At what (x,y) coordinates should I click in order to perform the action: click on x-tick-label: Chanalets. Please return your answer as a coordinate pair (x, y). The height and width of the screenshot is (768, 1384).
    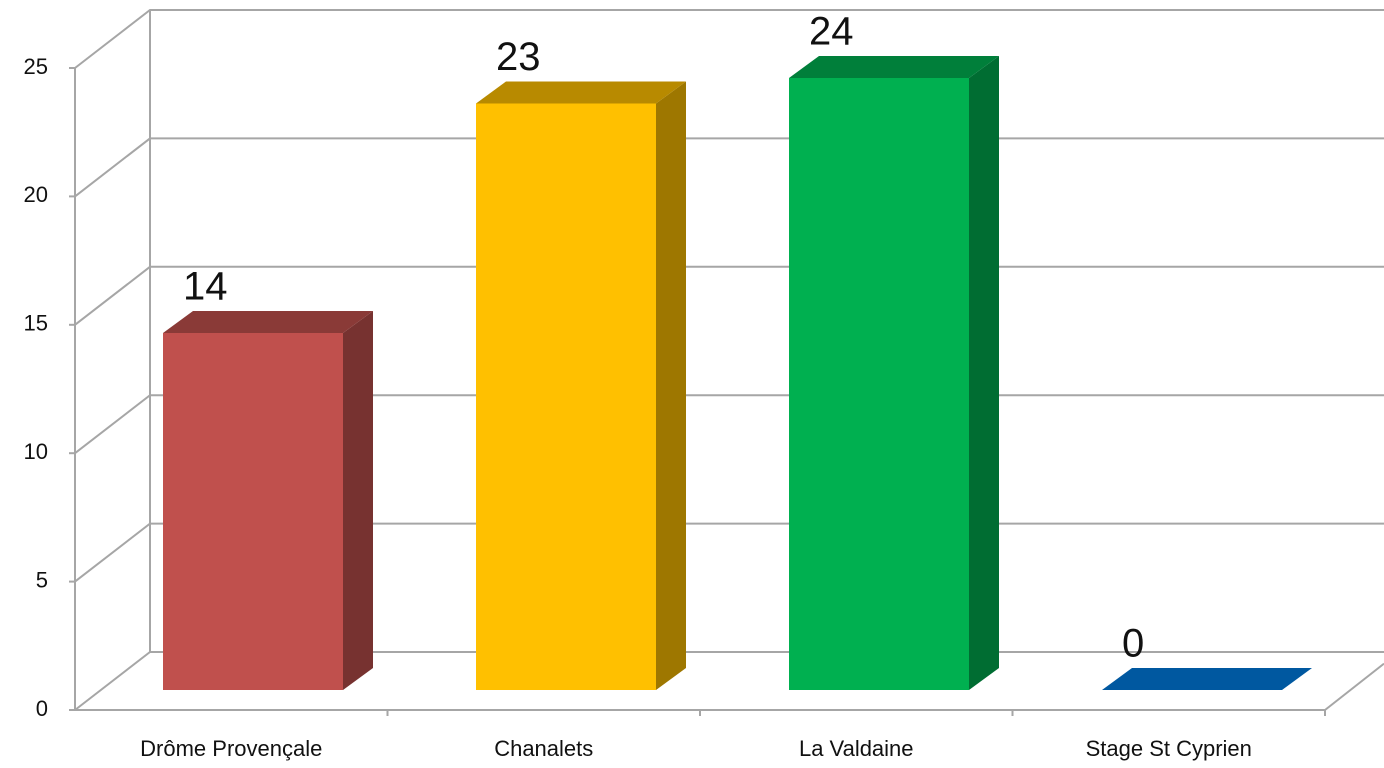
    Looking at the image, I should click on (543, 748).